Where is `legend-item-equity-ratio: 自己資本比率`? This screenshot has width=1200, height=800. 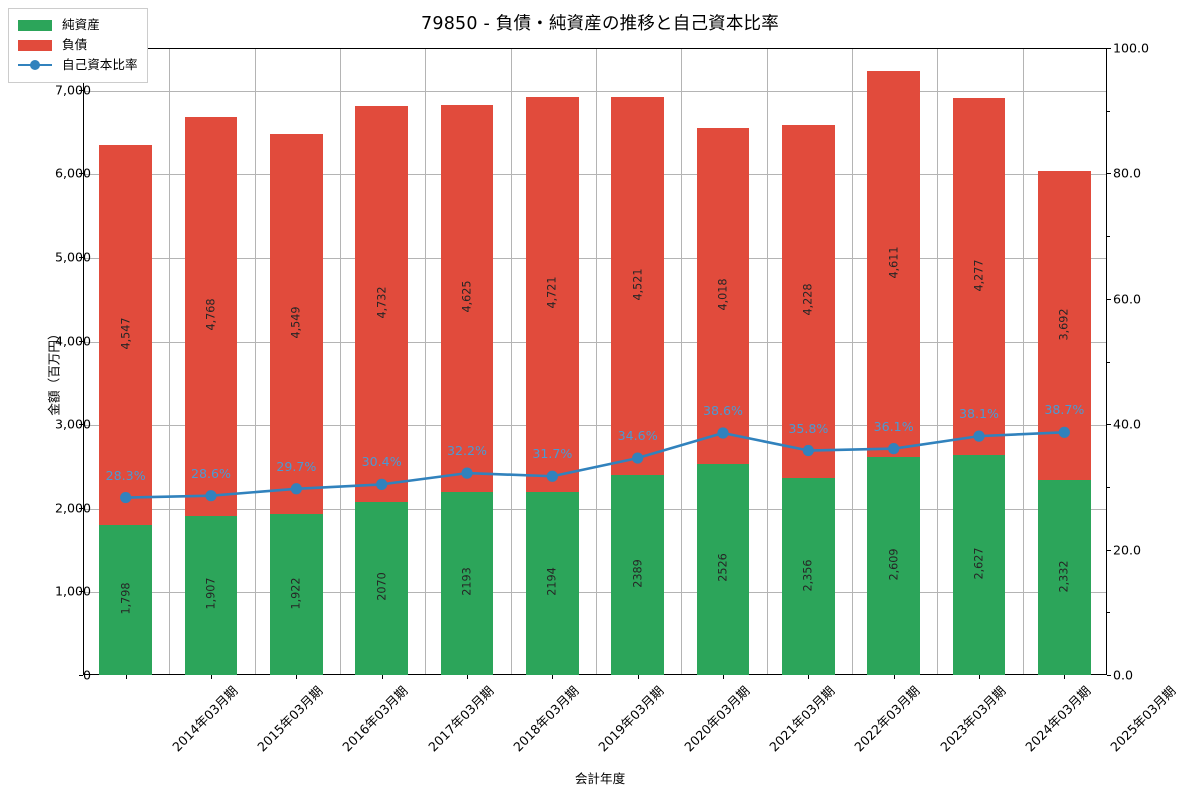 legend-item-equity-ratio: 自己資本比率 is located at coordinates (78, 65).